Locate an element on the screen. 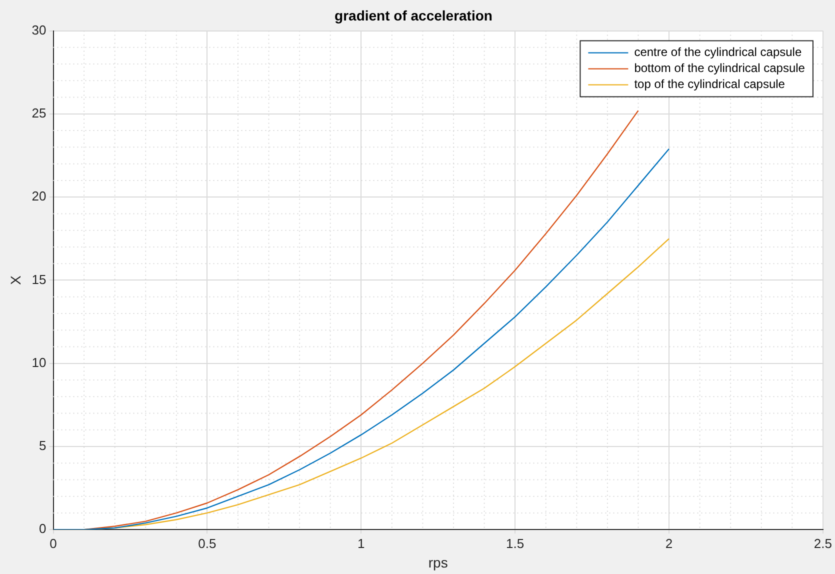  y-tick-label: 10 is located at coordinates (39, 362).